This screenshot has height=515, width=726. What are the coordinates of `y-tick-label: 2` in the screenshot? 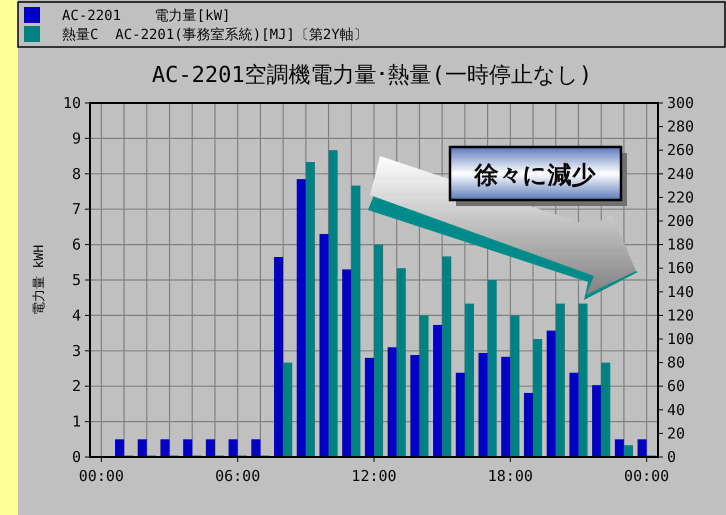 It's located at (76, 386).